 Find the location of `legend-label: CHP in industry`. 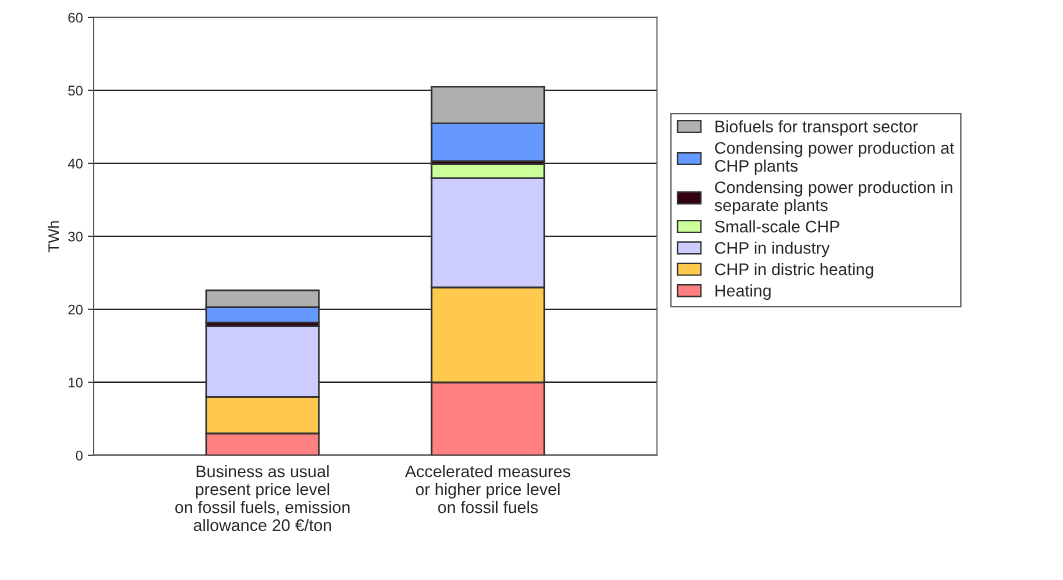

legend-label: CHP in industry is located at coordinates (772, 249).